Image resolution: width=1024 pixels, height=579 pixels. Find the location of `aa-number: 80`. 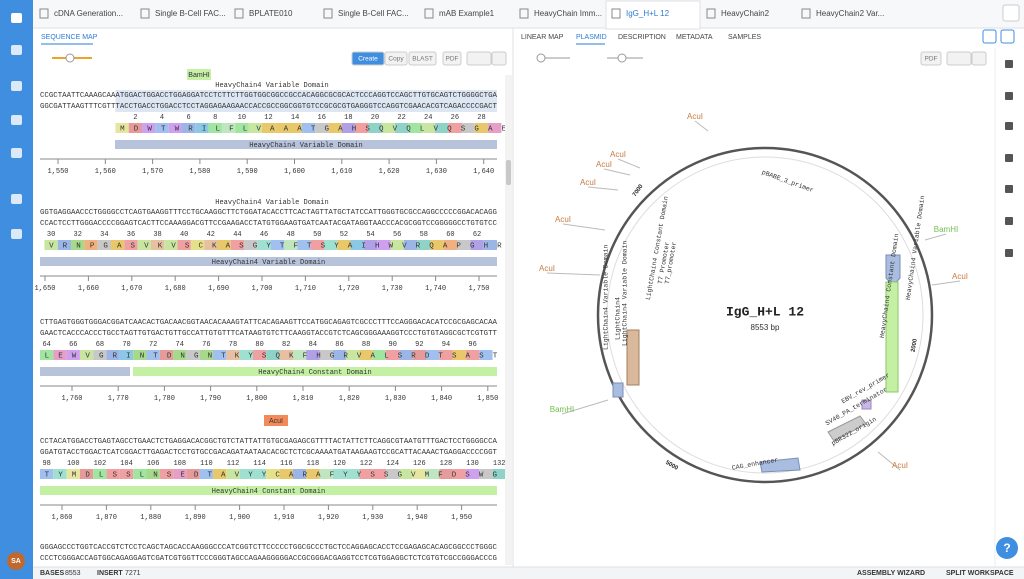

aa-number: 80 is located at coordinates (259, 345).